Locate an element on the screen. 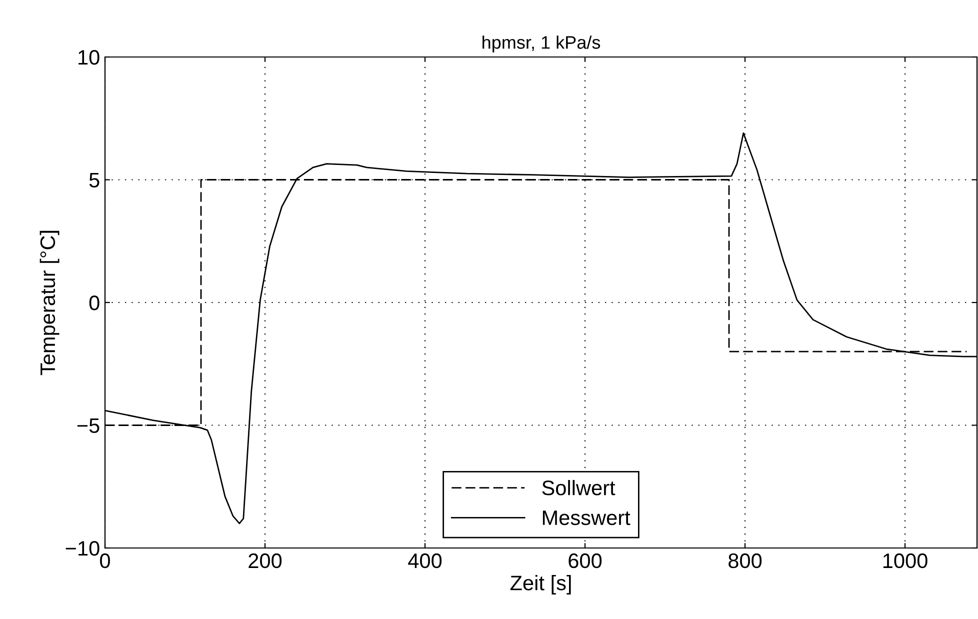 Image resolution: width=978 pixels, height=619 pixels. legend-label: Sollwert is located at coordinates (579, 488).